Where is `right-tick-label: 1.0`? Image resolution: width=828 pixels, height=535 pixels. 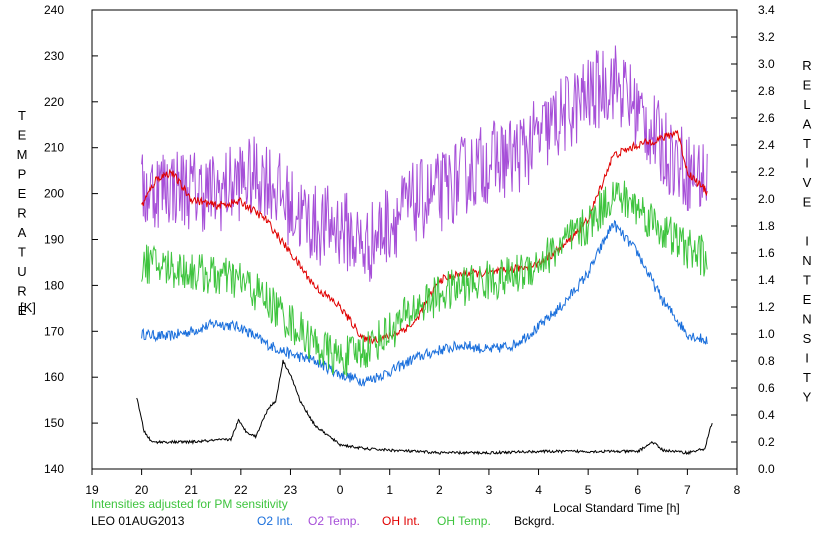 right-tick-label: 1.0 is located at coordinates (766, 334).